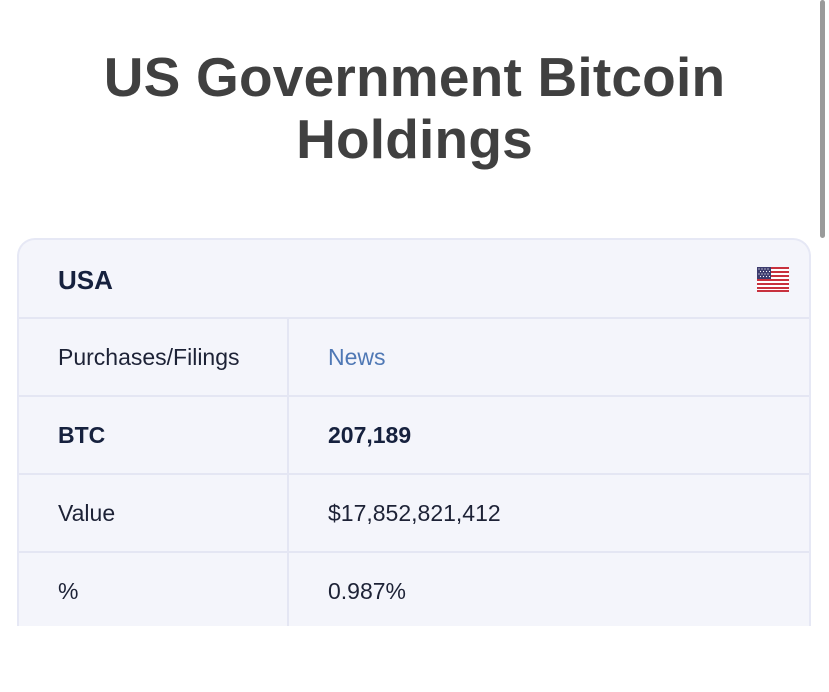  What do you see at coordinates (357, 356) in the screenshot?
I see `news-link: News` at bounding box center [357, 356].